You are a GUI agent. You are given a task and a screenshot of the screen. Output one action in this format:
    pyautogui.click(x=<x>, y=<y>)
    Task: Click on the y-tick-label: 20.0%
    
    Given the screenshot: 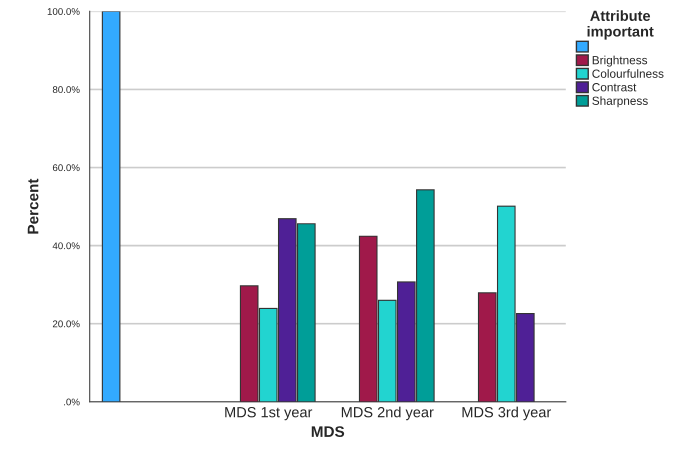 What is the action you would take?
    pyautogui.click(x=66, y=324)
    